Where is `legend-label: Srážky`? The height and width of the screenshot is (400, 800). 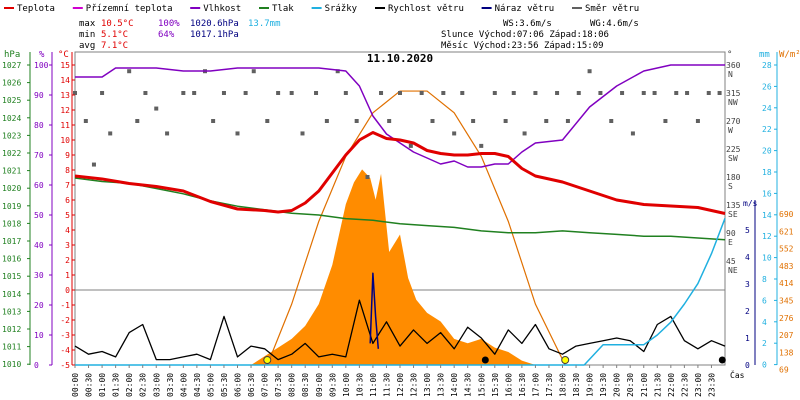 legend-label: Srážky is located at coordinates (341, 9).